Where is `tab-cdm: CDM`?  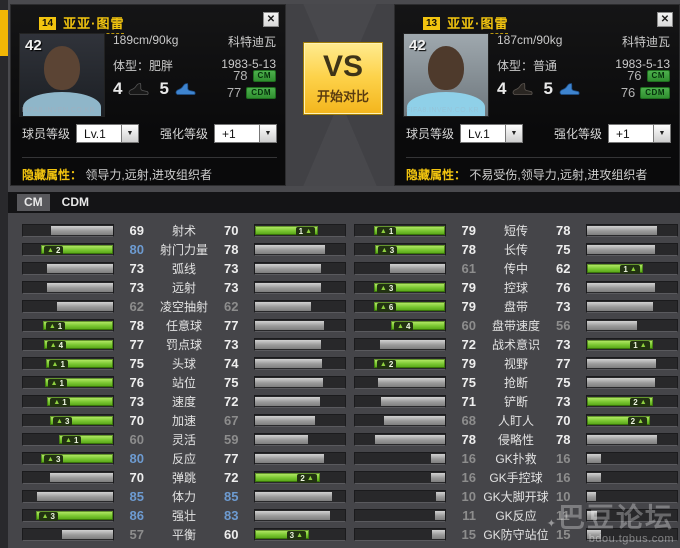
tab-cdm: CDM is located at coordinates (75, 202).